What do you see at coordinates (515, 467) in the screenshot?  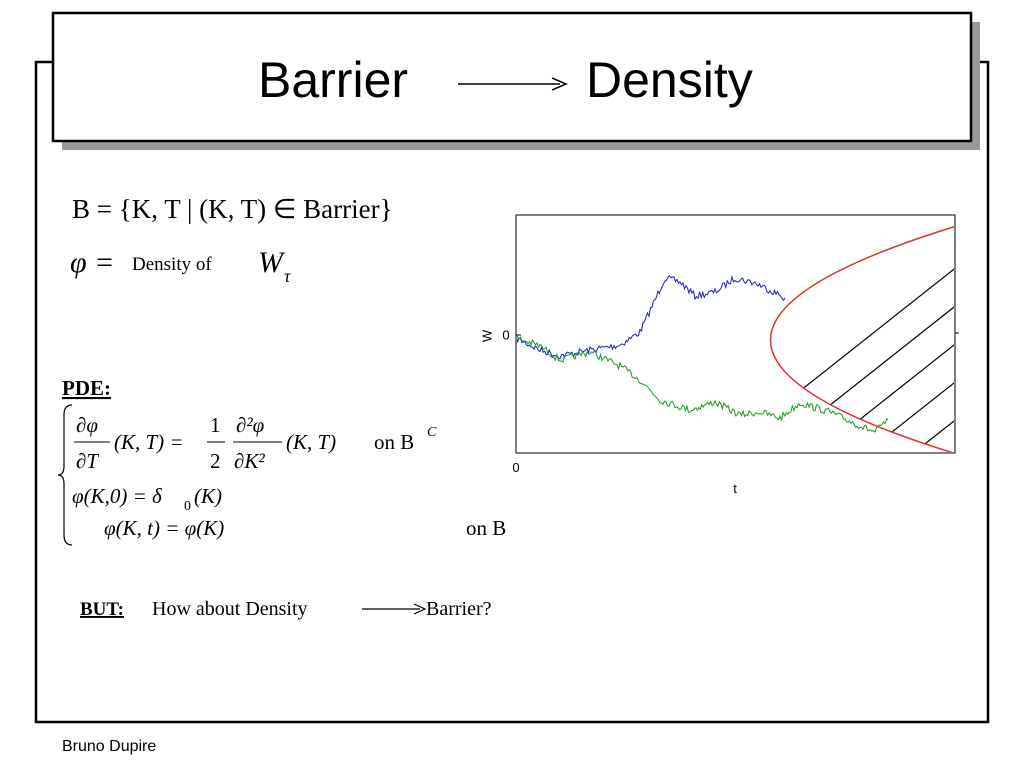 I see `x-zero-label: 0` at bounding box center [515, 467].